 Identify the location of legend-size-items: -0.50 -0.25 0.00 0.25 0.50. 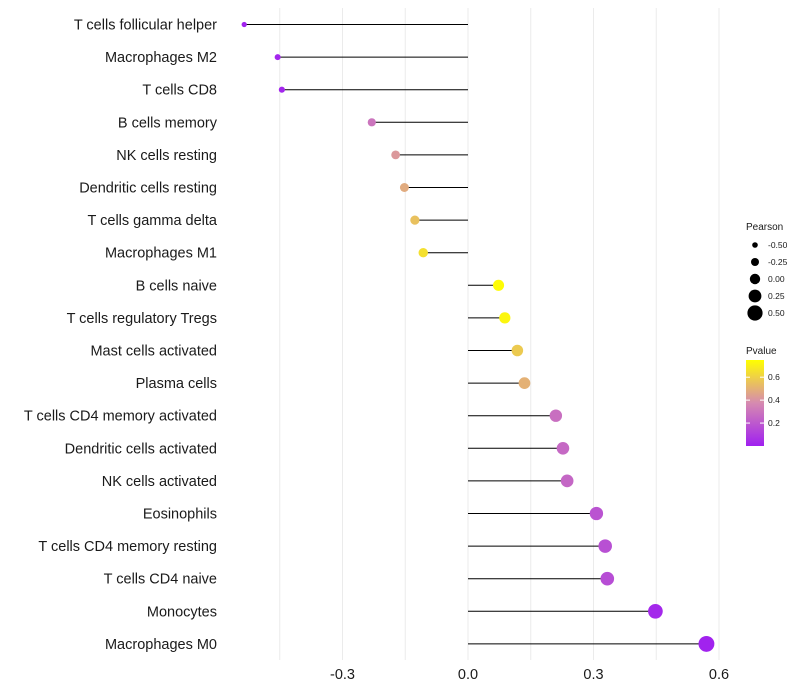
(767, 280).